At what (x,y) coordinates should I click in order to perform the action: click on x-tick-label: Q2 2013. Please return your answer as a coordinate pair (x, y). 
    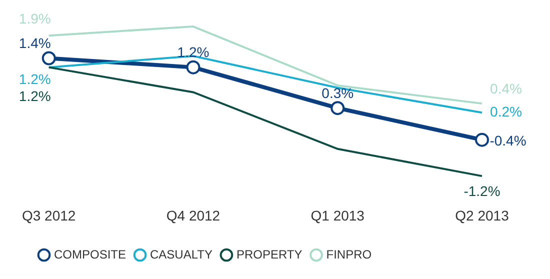
    Looking at the image, I should click on (482, 215).